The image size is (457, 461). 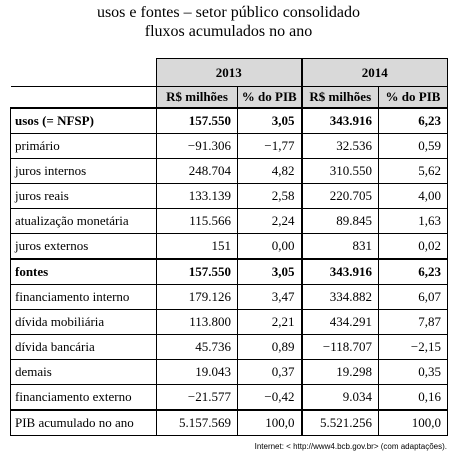 I want to click on cell-value: 2,58, so click(x=269, y=196).